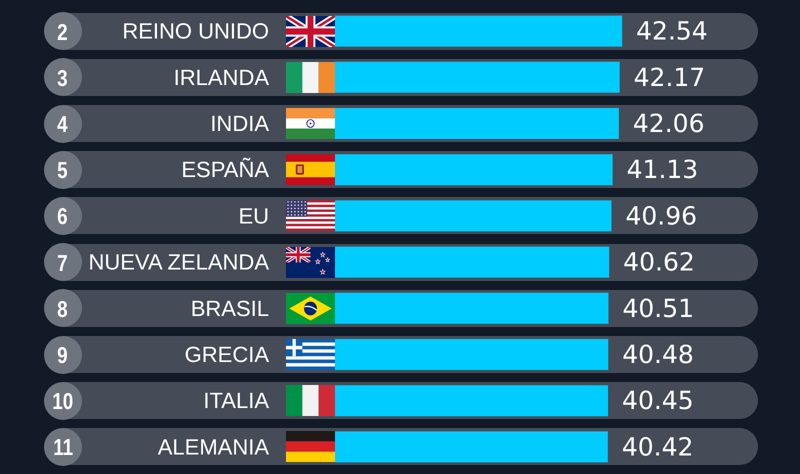  Describe the element at coordinates (672, 31) in the screenshot. I see `data-label: 42.54` at that location.